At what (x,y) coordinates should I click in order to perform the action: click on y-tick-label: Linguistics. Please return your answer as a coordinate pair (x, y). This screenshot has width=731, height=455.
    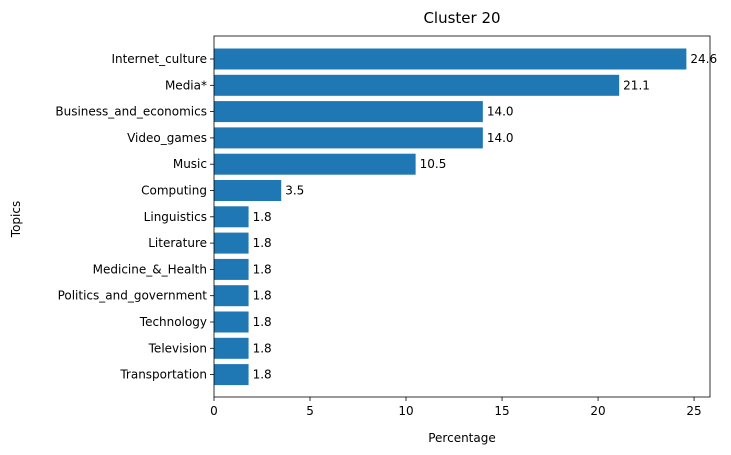
    Looking at the image, I should click on (175, 217).